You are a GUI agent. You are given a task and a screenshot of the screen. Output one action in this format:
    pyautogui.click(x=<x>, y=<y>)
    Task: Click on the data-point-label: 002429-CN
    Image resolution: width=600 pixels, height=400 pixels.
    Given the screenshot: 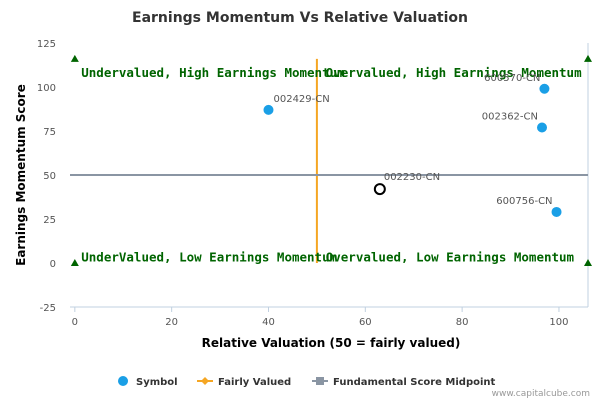 What is the action you would take?
    pyautogui.click(x=301, y=99)
    